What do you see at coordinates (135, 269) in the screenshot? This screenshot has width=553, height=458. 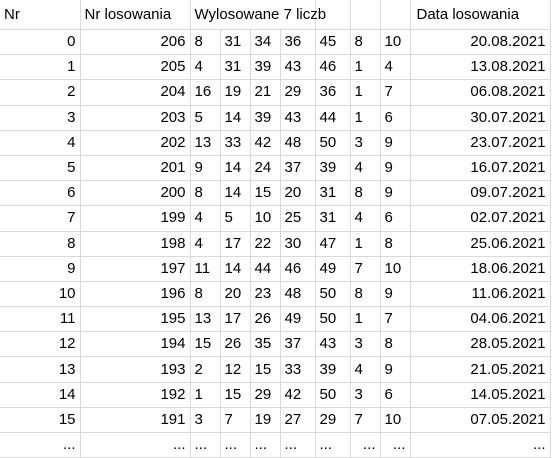 I see `cell-draw-number: 197` at bounding box center [135, 269].